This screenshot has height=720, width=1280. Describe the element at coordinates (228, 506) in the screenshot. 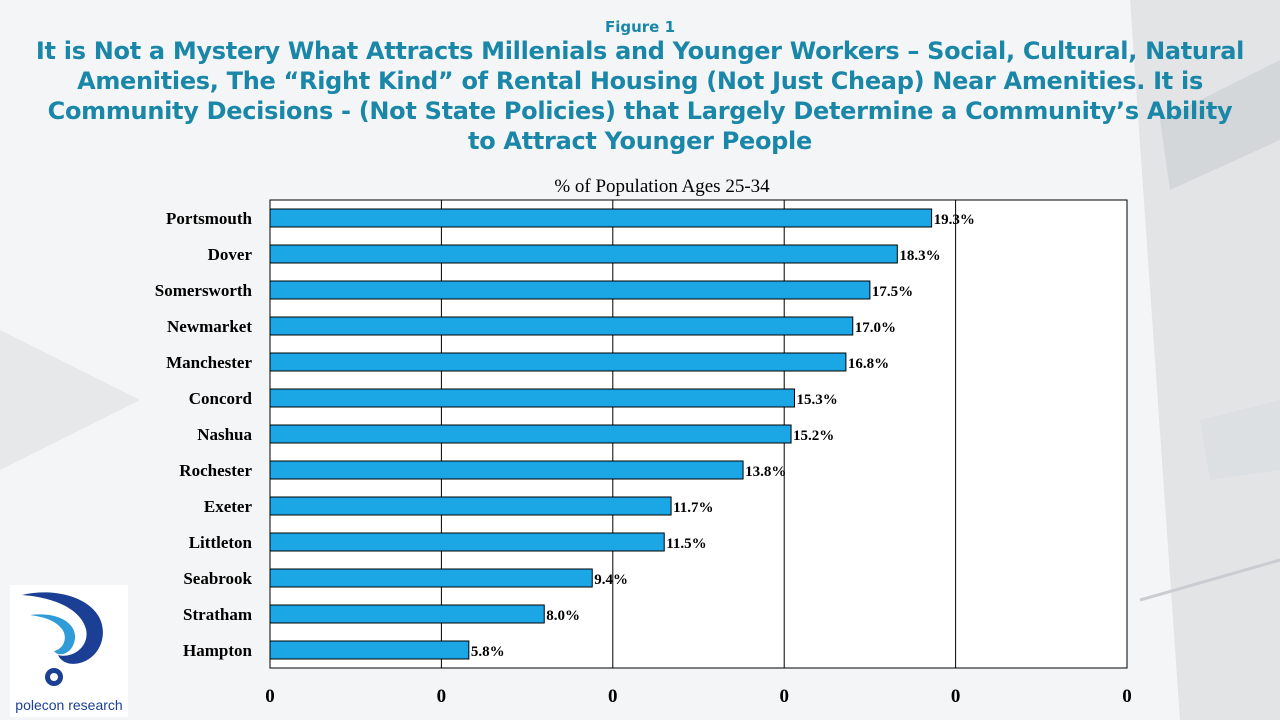

I see `category-label: Exeter` at that location.